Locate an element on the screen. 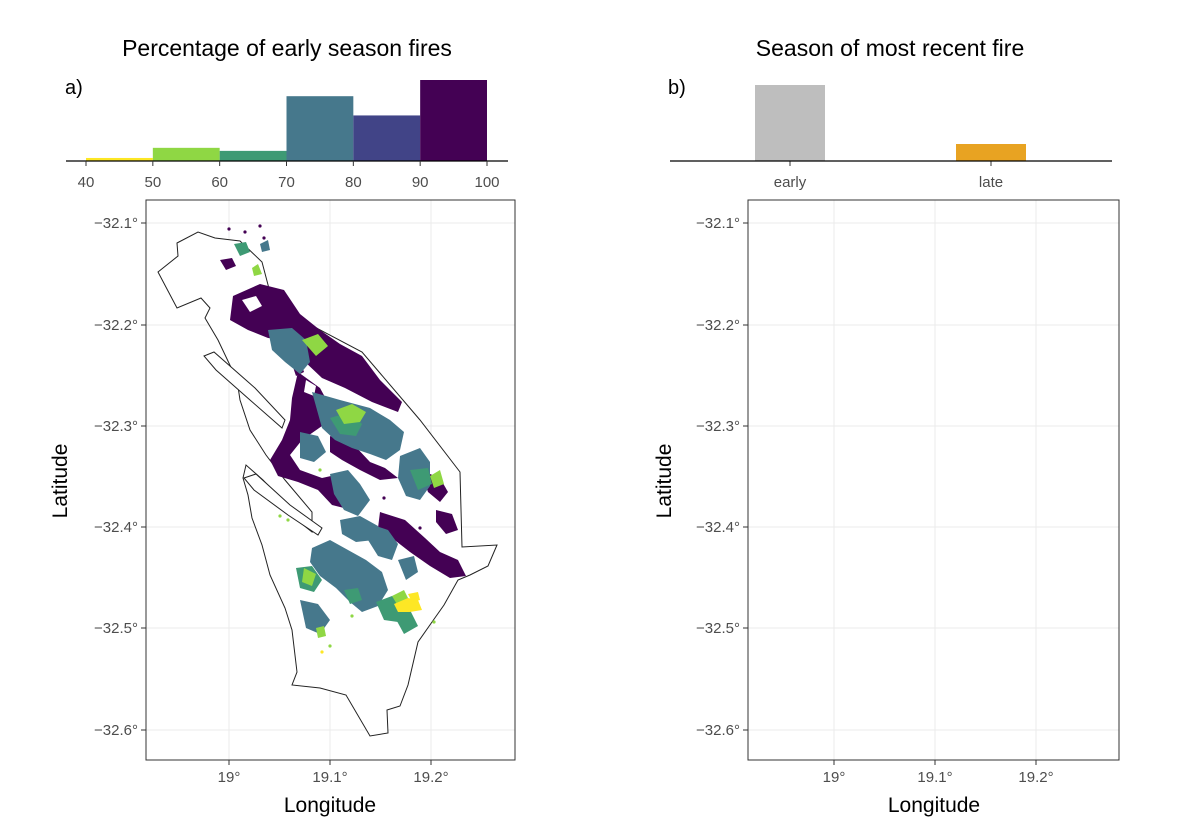  season-bar-early is located at coordinates (790, 123).